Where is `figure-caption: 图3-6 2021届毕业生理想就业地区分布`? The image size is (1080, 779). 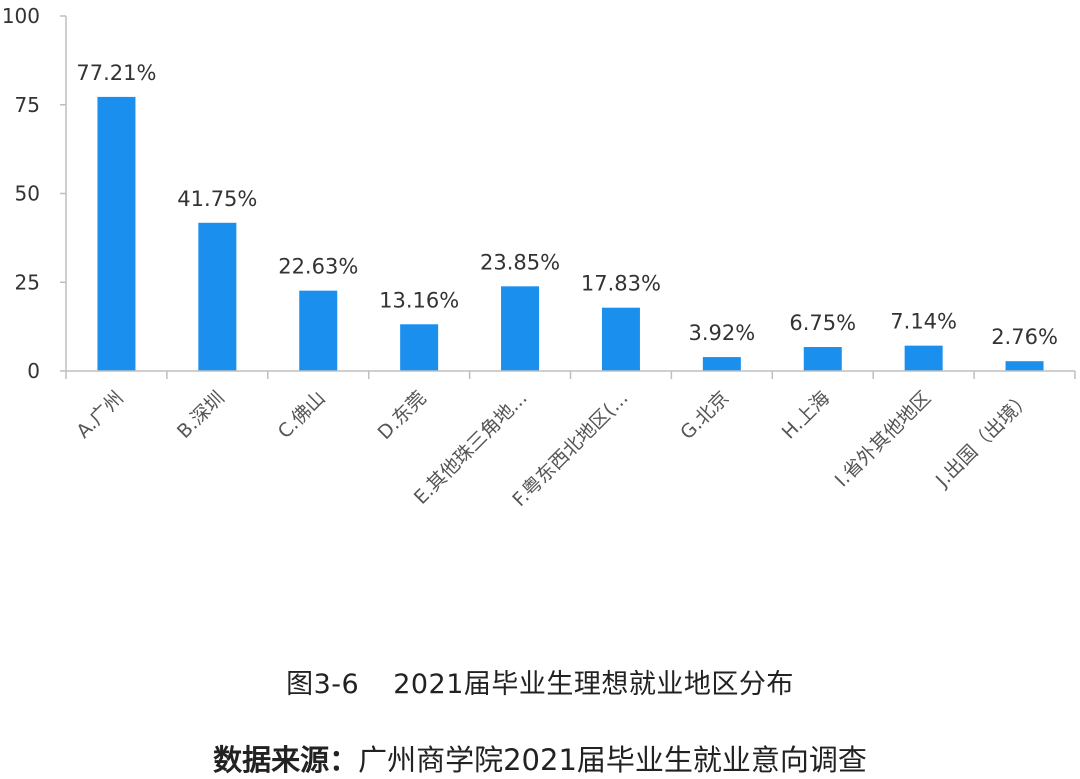 figure-caption: 图3-6 2021届毕业生理想就业地区分布 is located at coordinates (540, 681).